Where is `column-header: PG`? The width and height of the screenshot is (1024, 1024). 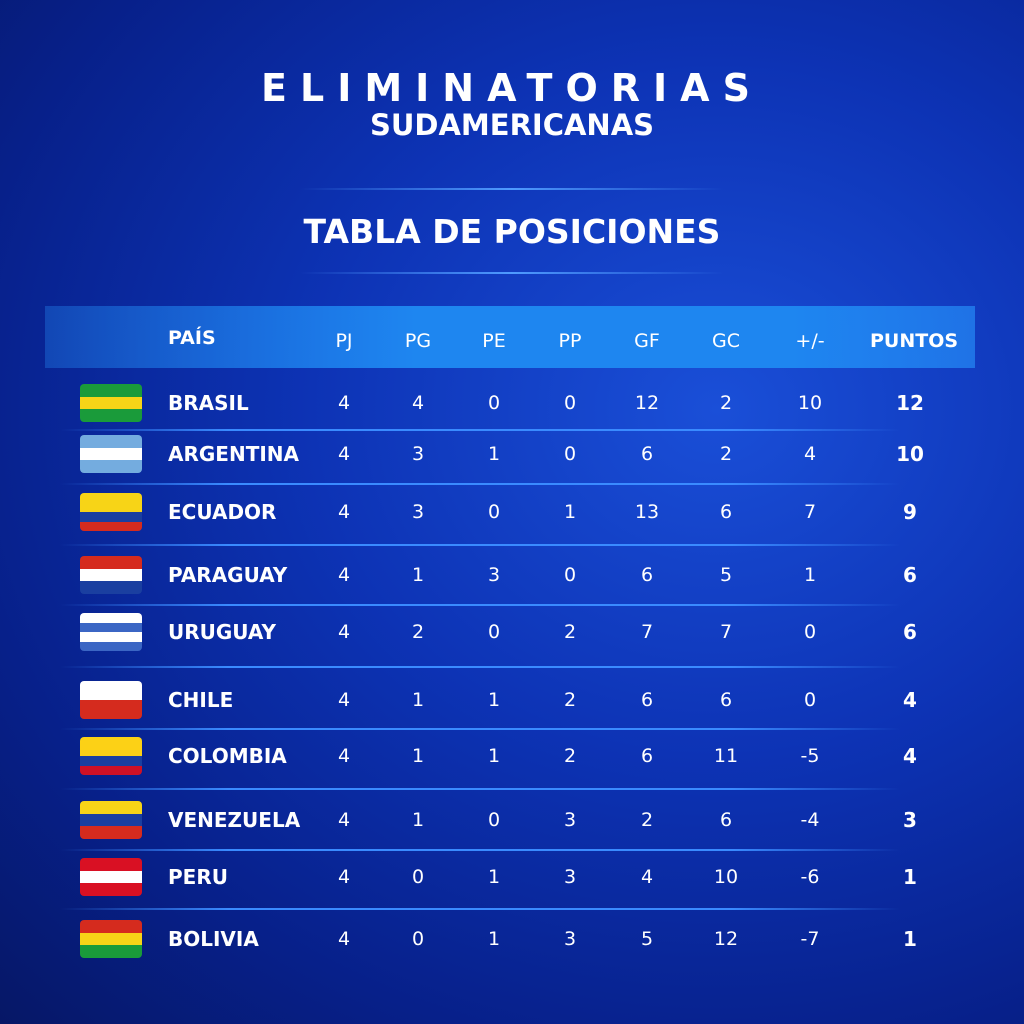 column-header: PG is located at coordinates (418, 341).